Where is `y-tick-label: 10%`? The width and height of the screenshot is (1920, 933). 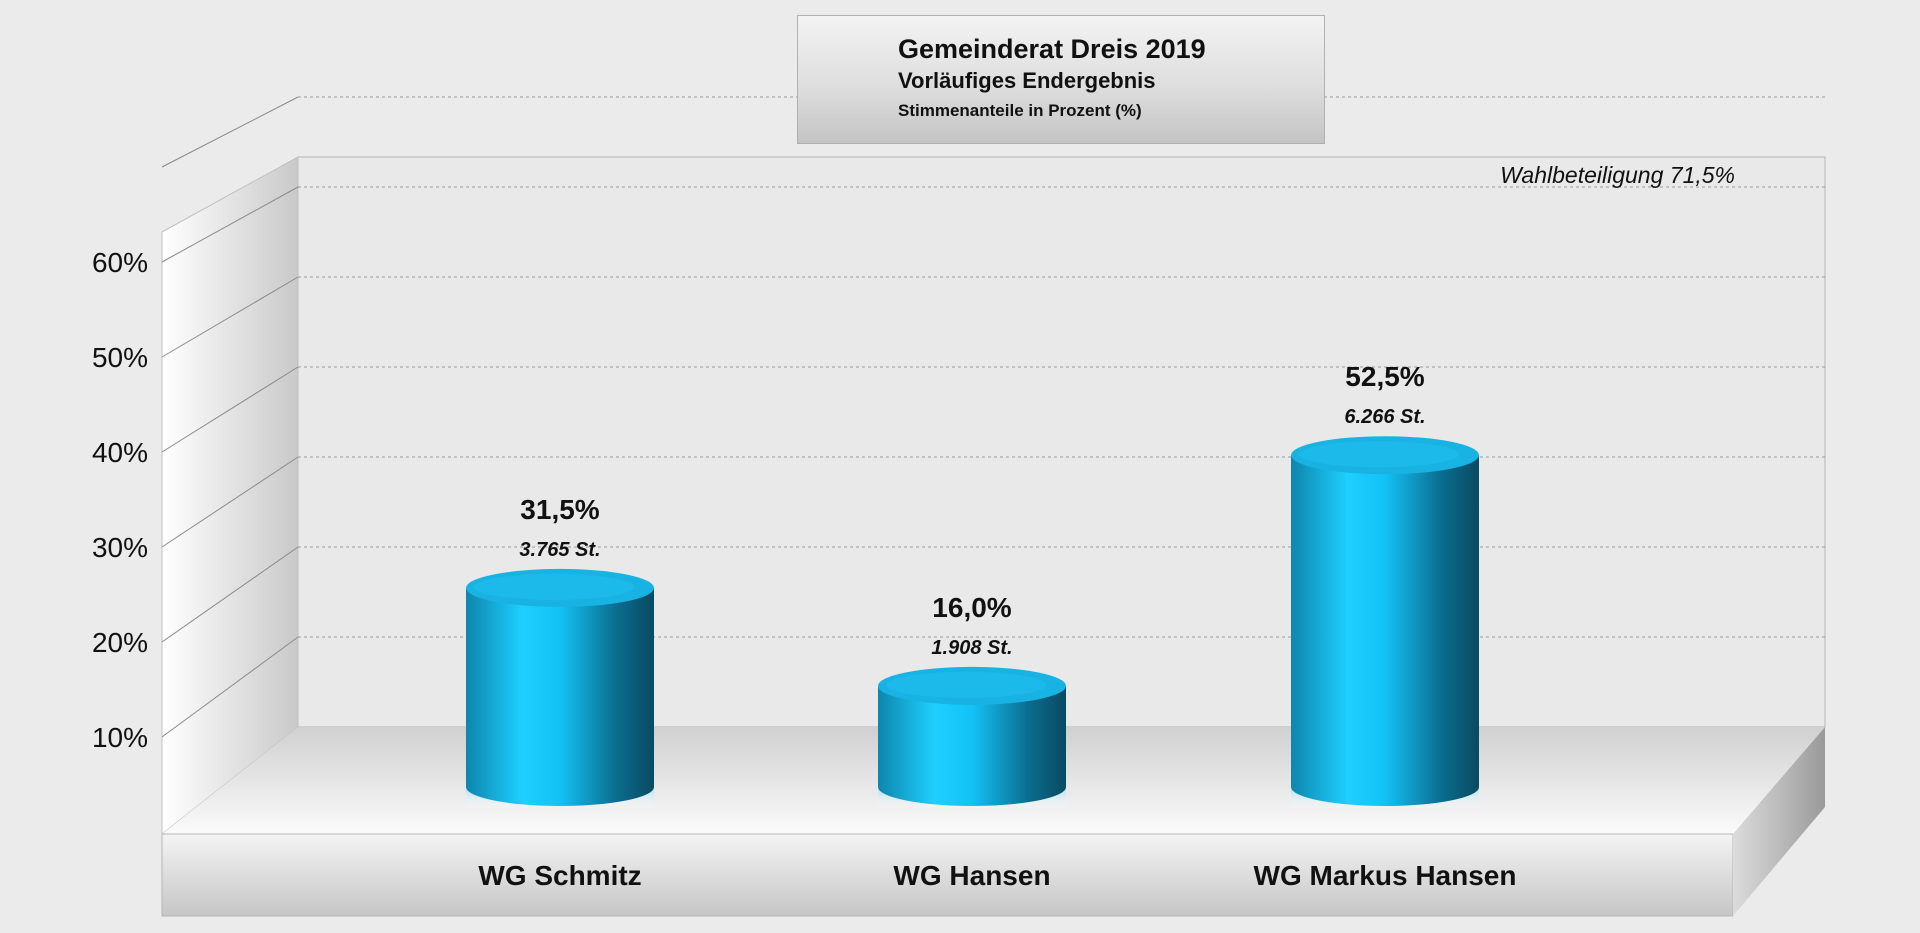 y-tick-label: 10% is located at coordinates (120, 737).